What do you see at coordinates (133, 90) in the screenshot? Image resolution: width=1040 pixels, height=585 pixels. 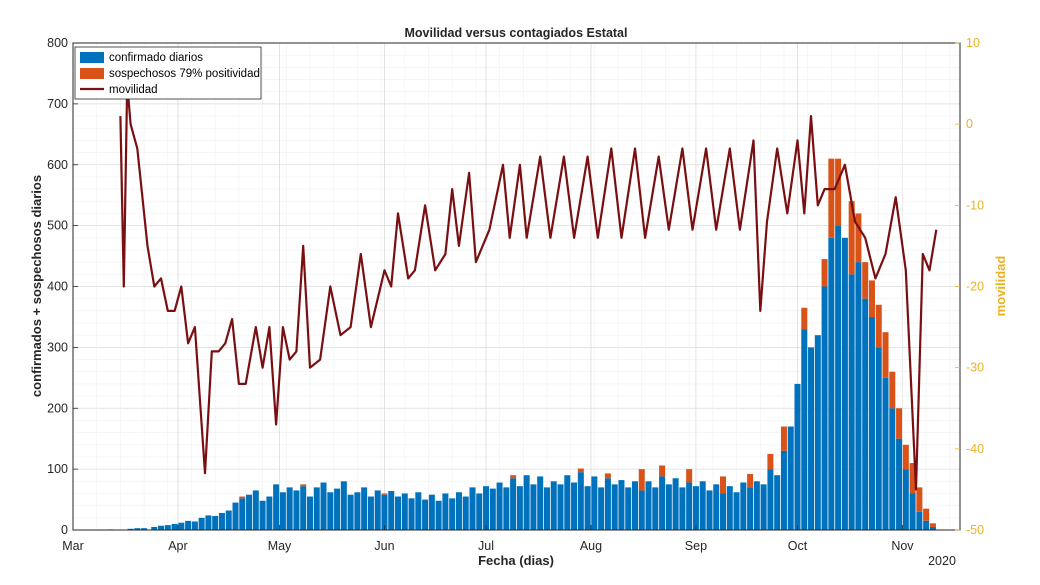 I see `legend-label-movilidad: movilidad` at bounding box center [133, 90].